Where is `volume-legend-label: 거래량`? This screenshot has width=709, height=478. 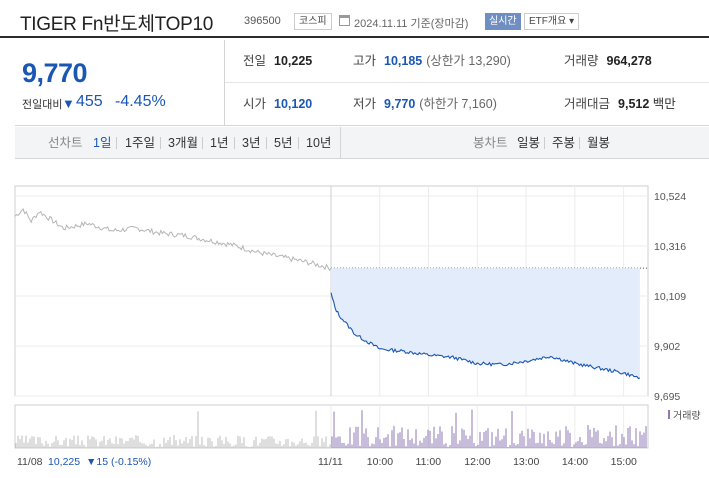 volume-legend-label: 거래량 is located at coordinates (687, 416).